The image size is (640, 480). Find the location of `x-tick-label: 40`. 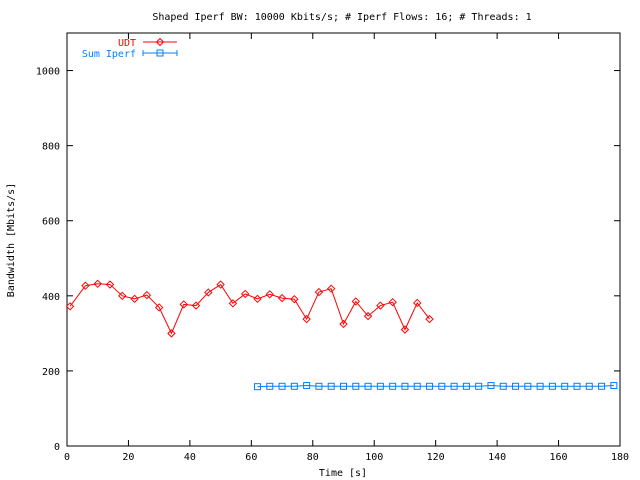

x-tick-label: 40 is located at coordinates (190, 457).